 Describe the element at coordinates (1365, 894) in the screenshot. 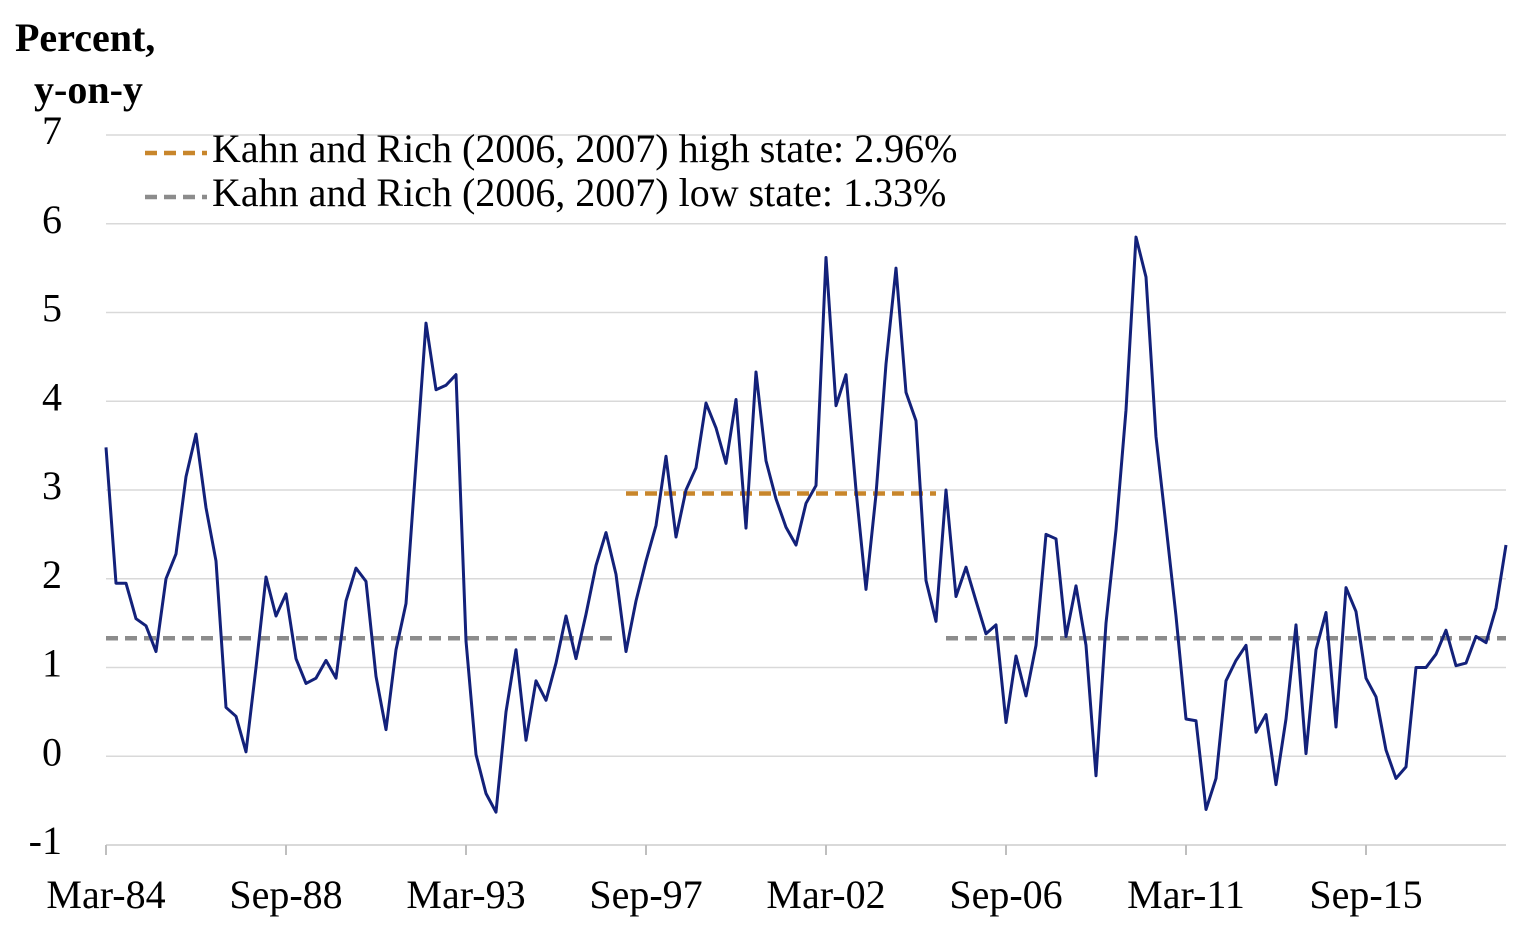

I see `x-tick-label: Sep-15` at that location.